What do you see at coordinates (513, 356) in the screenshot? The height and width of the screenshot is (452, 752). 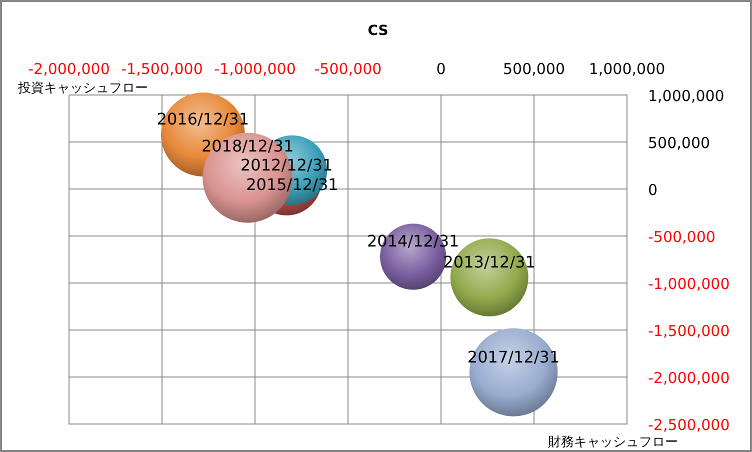 I see `series-label: 2017/12/31` at bounding box center [513, 356].